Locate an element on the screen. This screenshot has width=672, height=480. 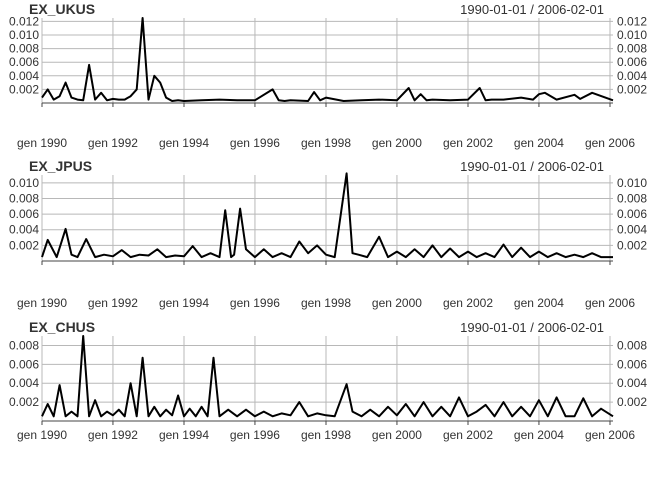
panel-title: EX_UKUS is located at coordinates (62, 9).